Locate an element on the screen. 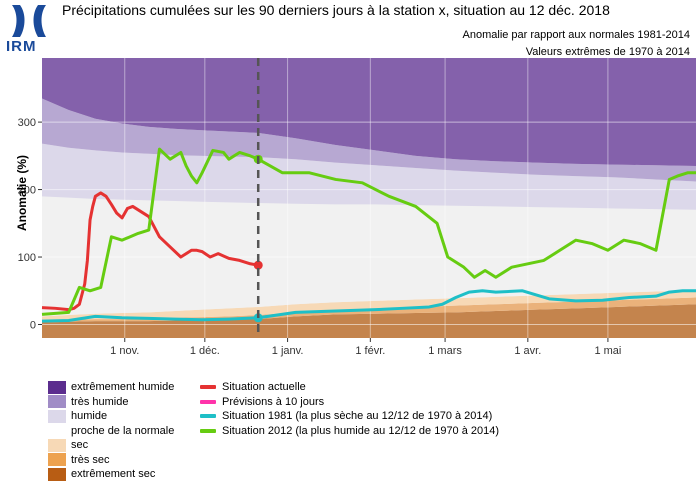  legend-item-wet: humide is located at coordinates (111, 416).